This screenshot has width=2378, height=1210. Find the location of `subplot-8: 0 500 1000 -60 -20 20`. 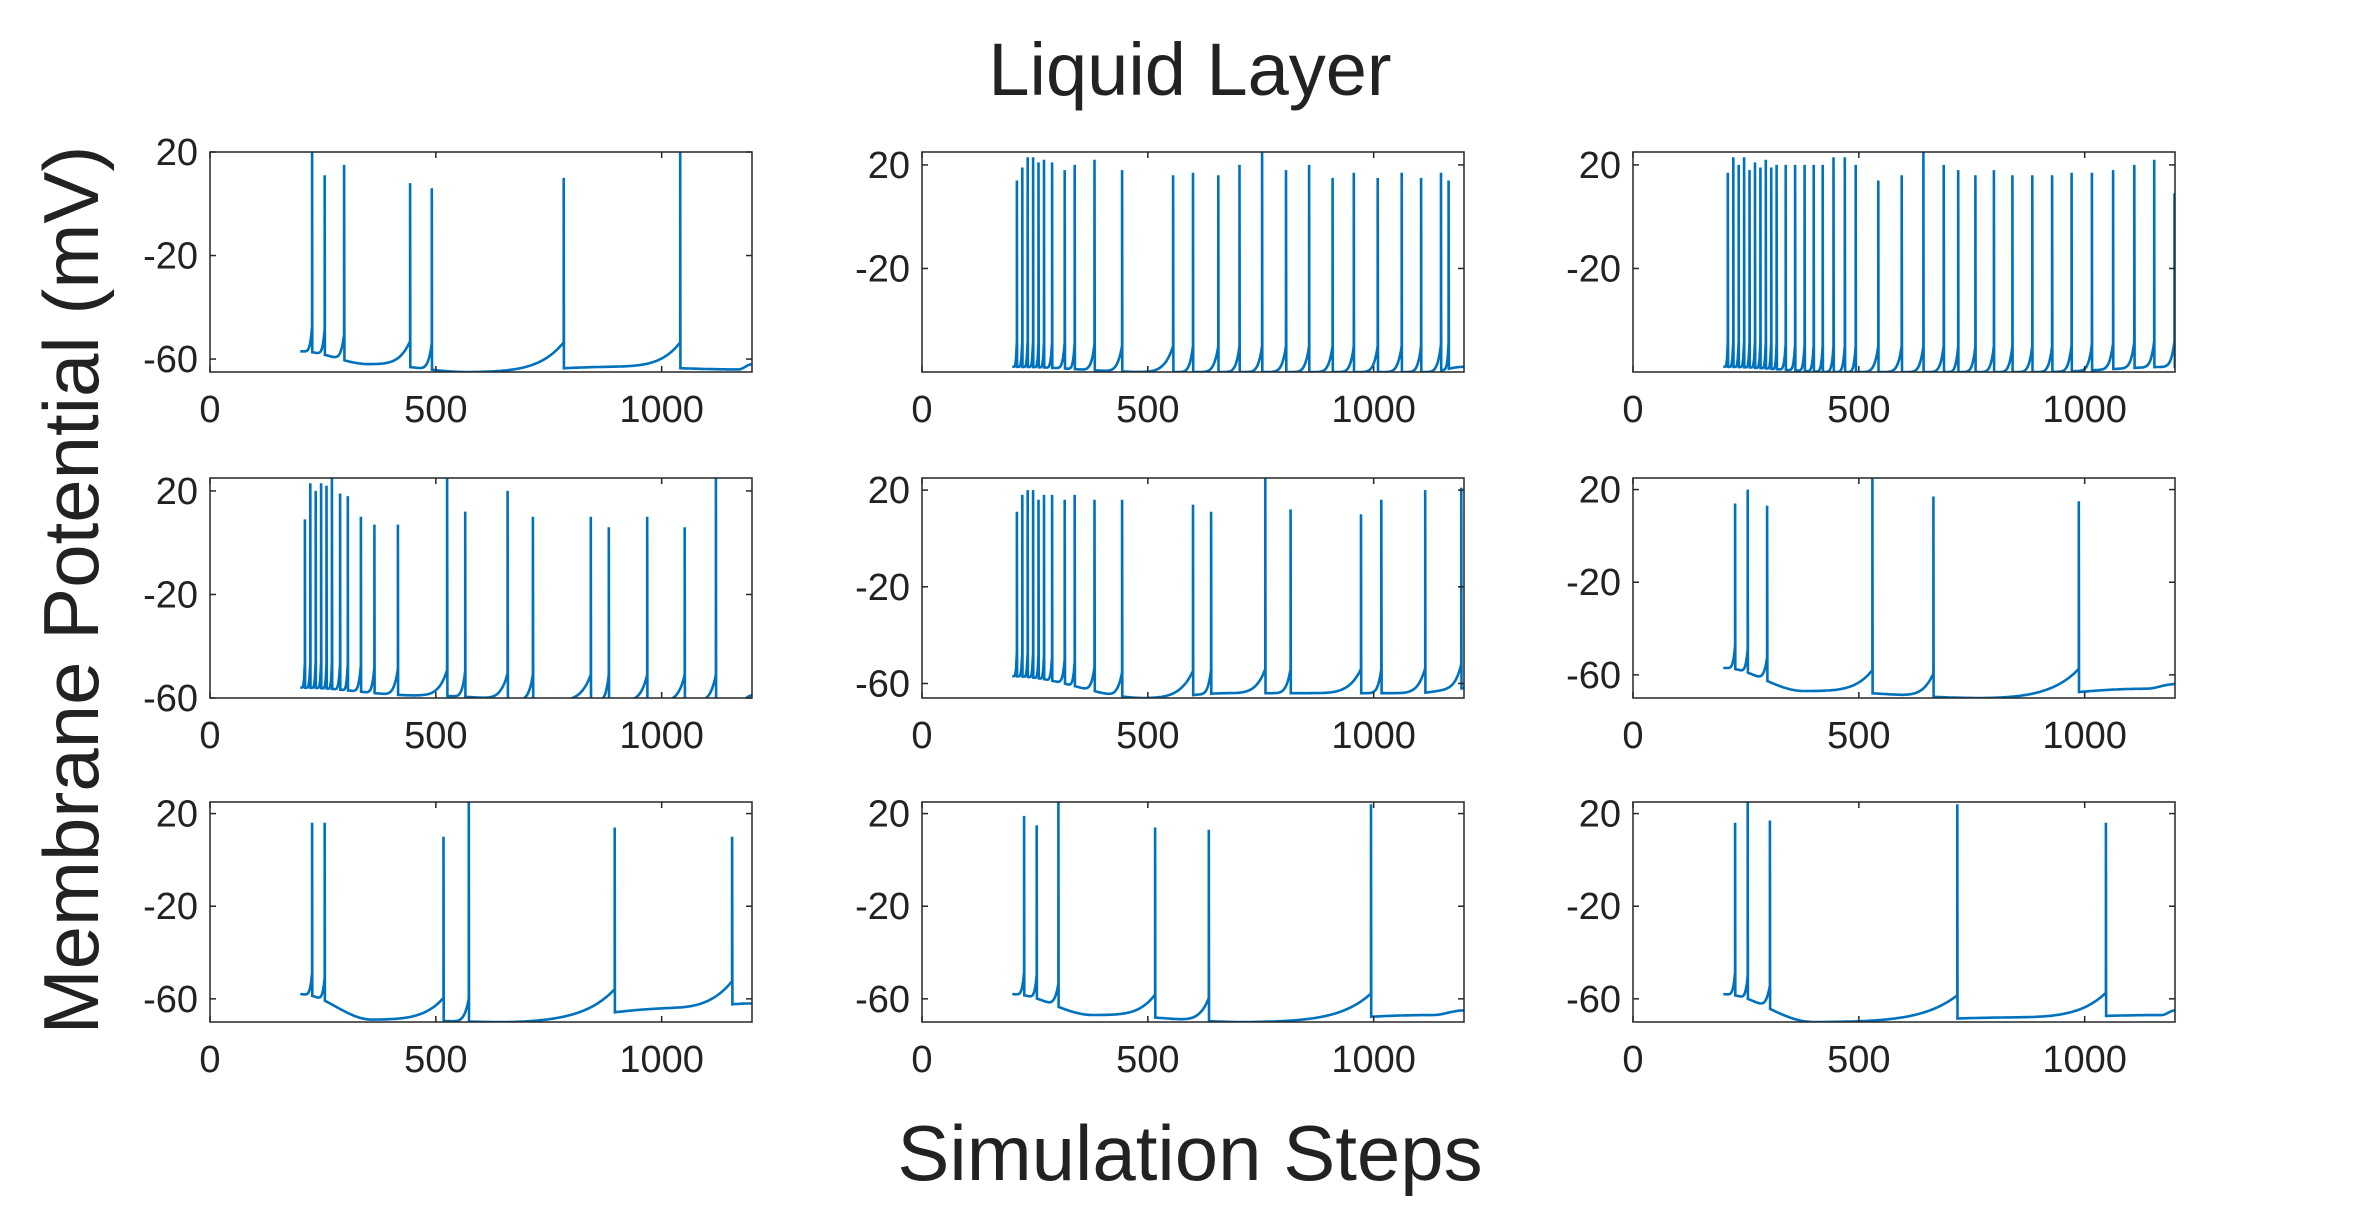

subplot-8: 0 500 1000 -60 -20 20 is located at coordinates (1160, 937).